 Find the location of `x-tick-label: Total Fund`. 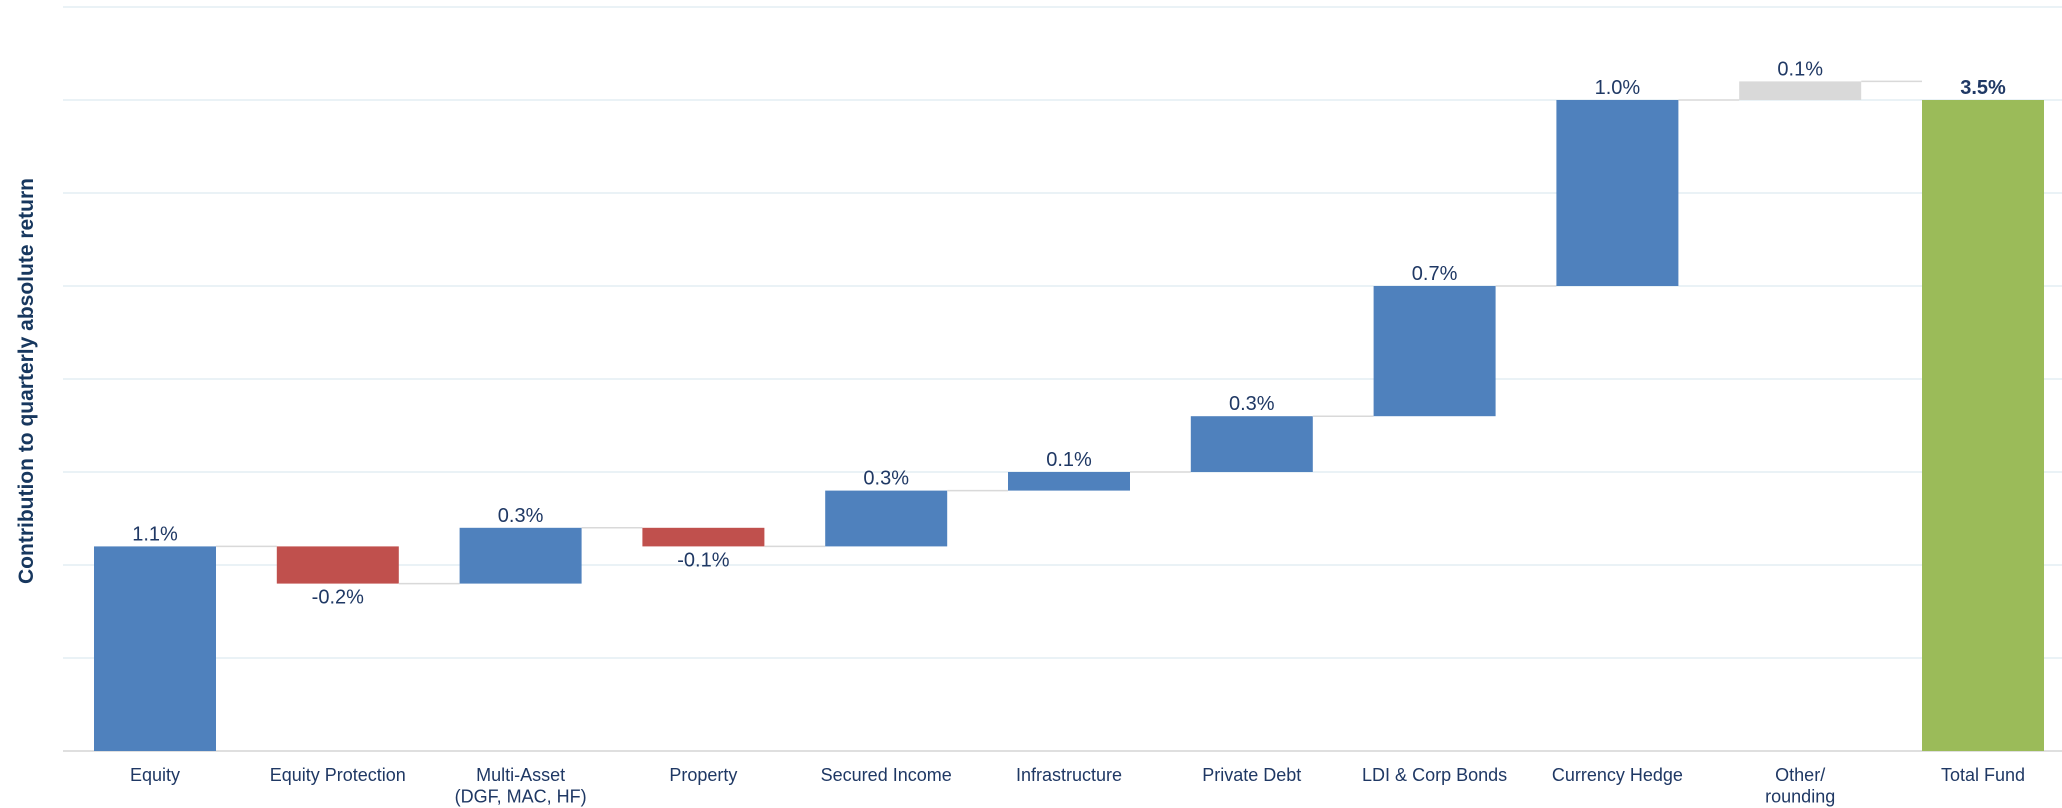

x-tick-label: Total Fund is located at coordinates (1983, 775).